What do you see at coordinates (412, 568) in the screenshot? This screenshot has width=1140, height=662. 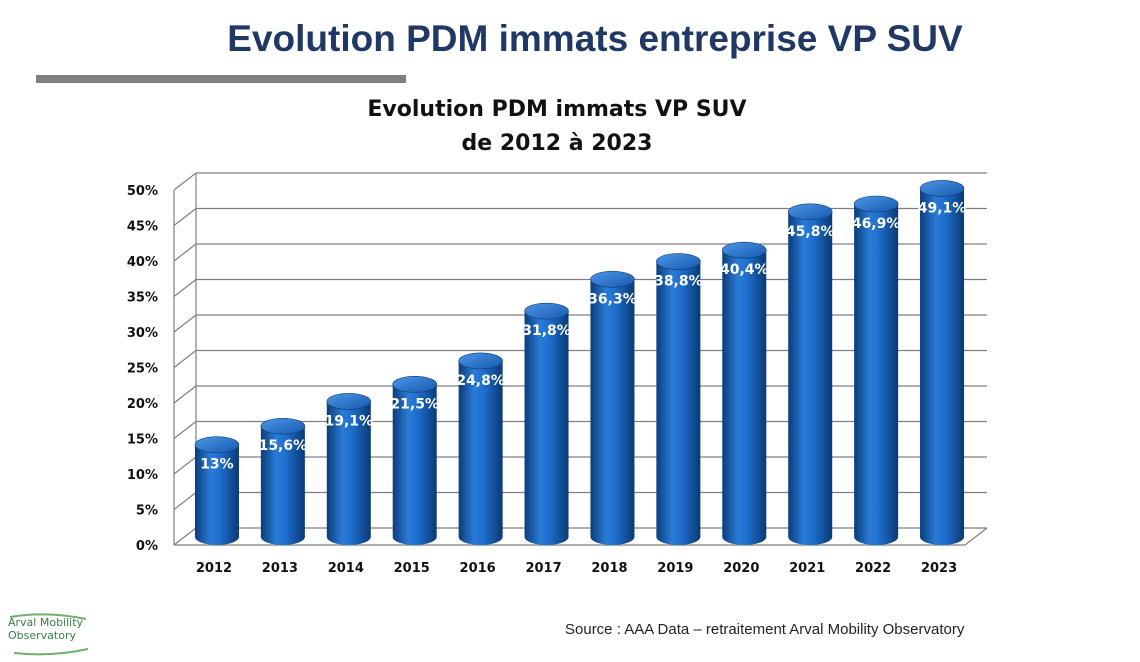 I see `x-tick-label: 2015` at bounding box center [412, 568].